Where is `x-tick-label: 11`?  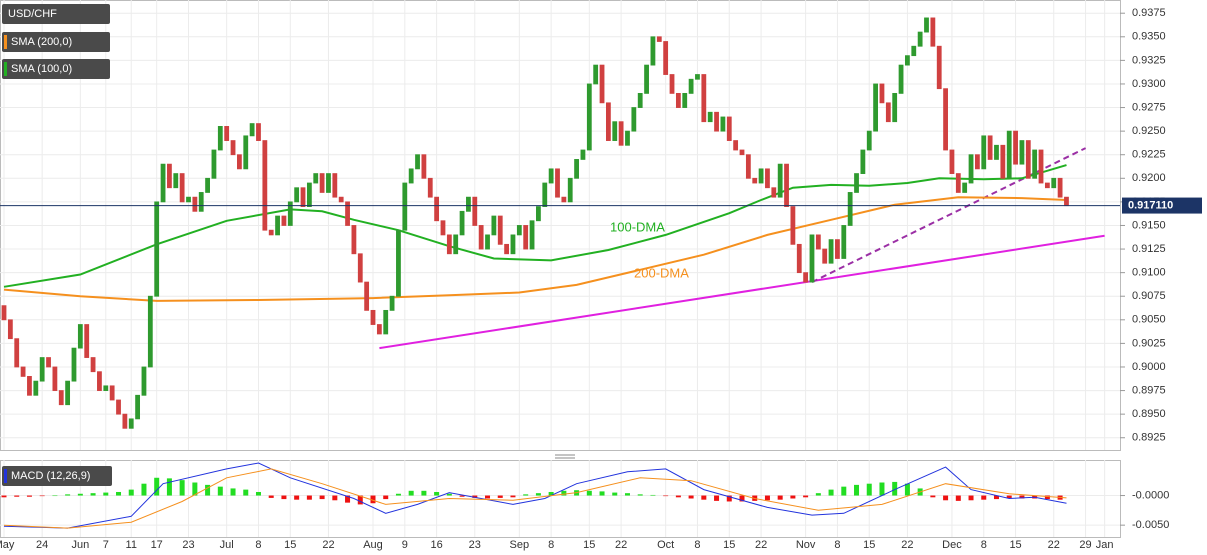
x-tick-label: 11 is located at coordinates (131, 545).